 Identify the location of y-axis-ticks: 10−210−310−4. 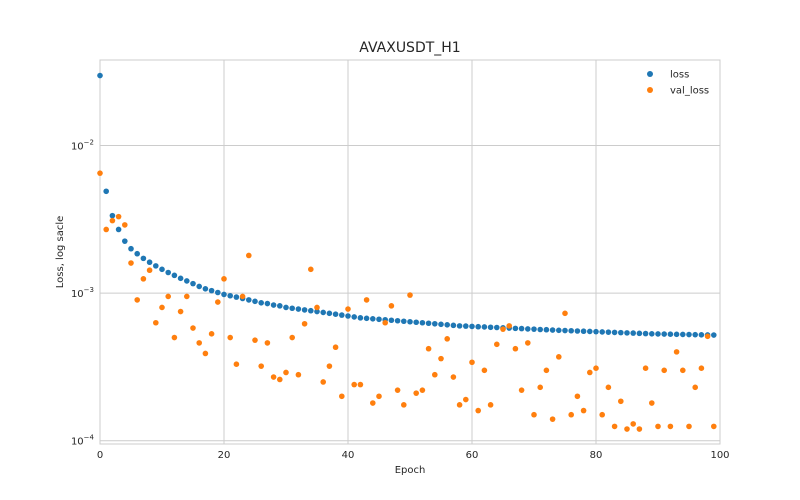
(83, 293).